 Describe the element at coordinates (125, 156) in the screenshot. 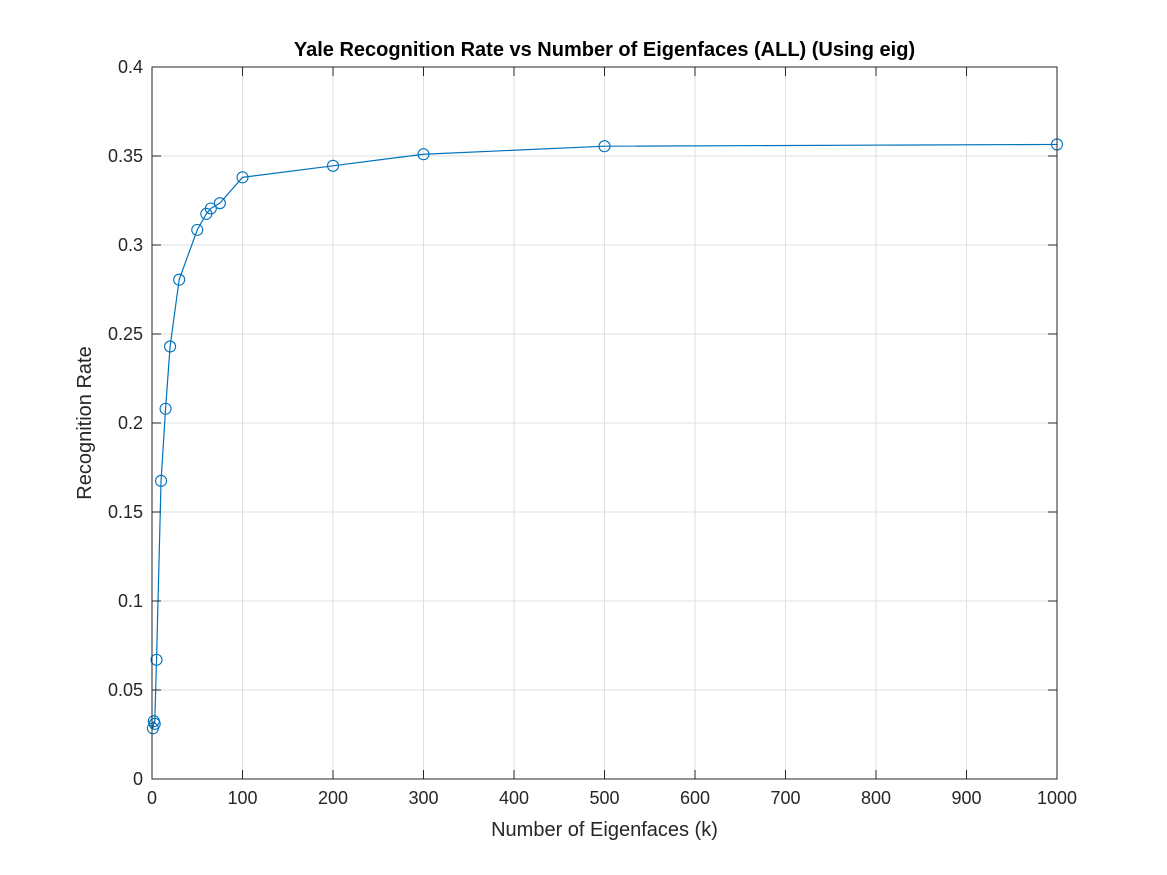

I see `y-tick-label: 0.35` at that location.